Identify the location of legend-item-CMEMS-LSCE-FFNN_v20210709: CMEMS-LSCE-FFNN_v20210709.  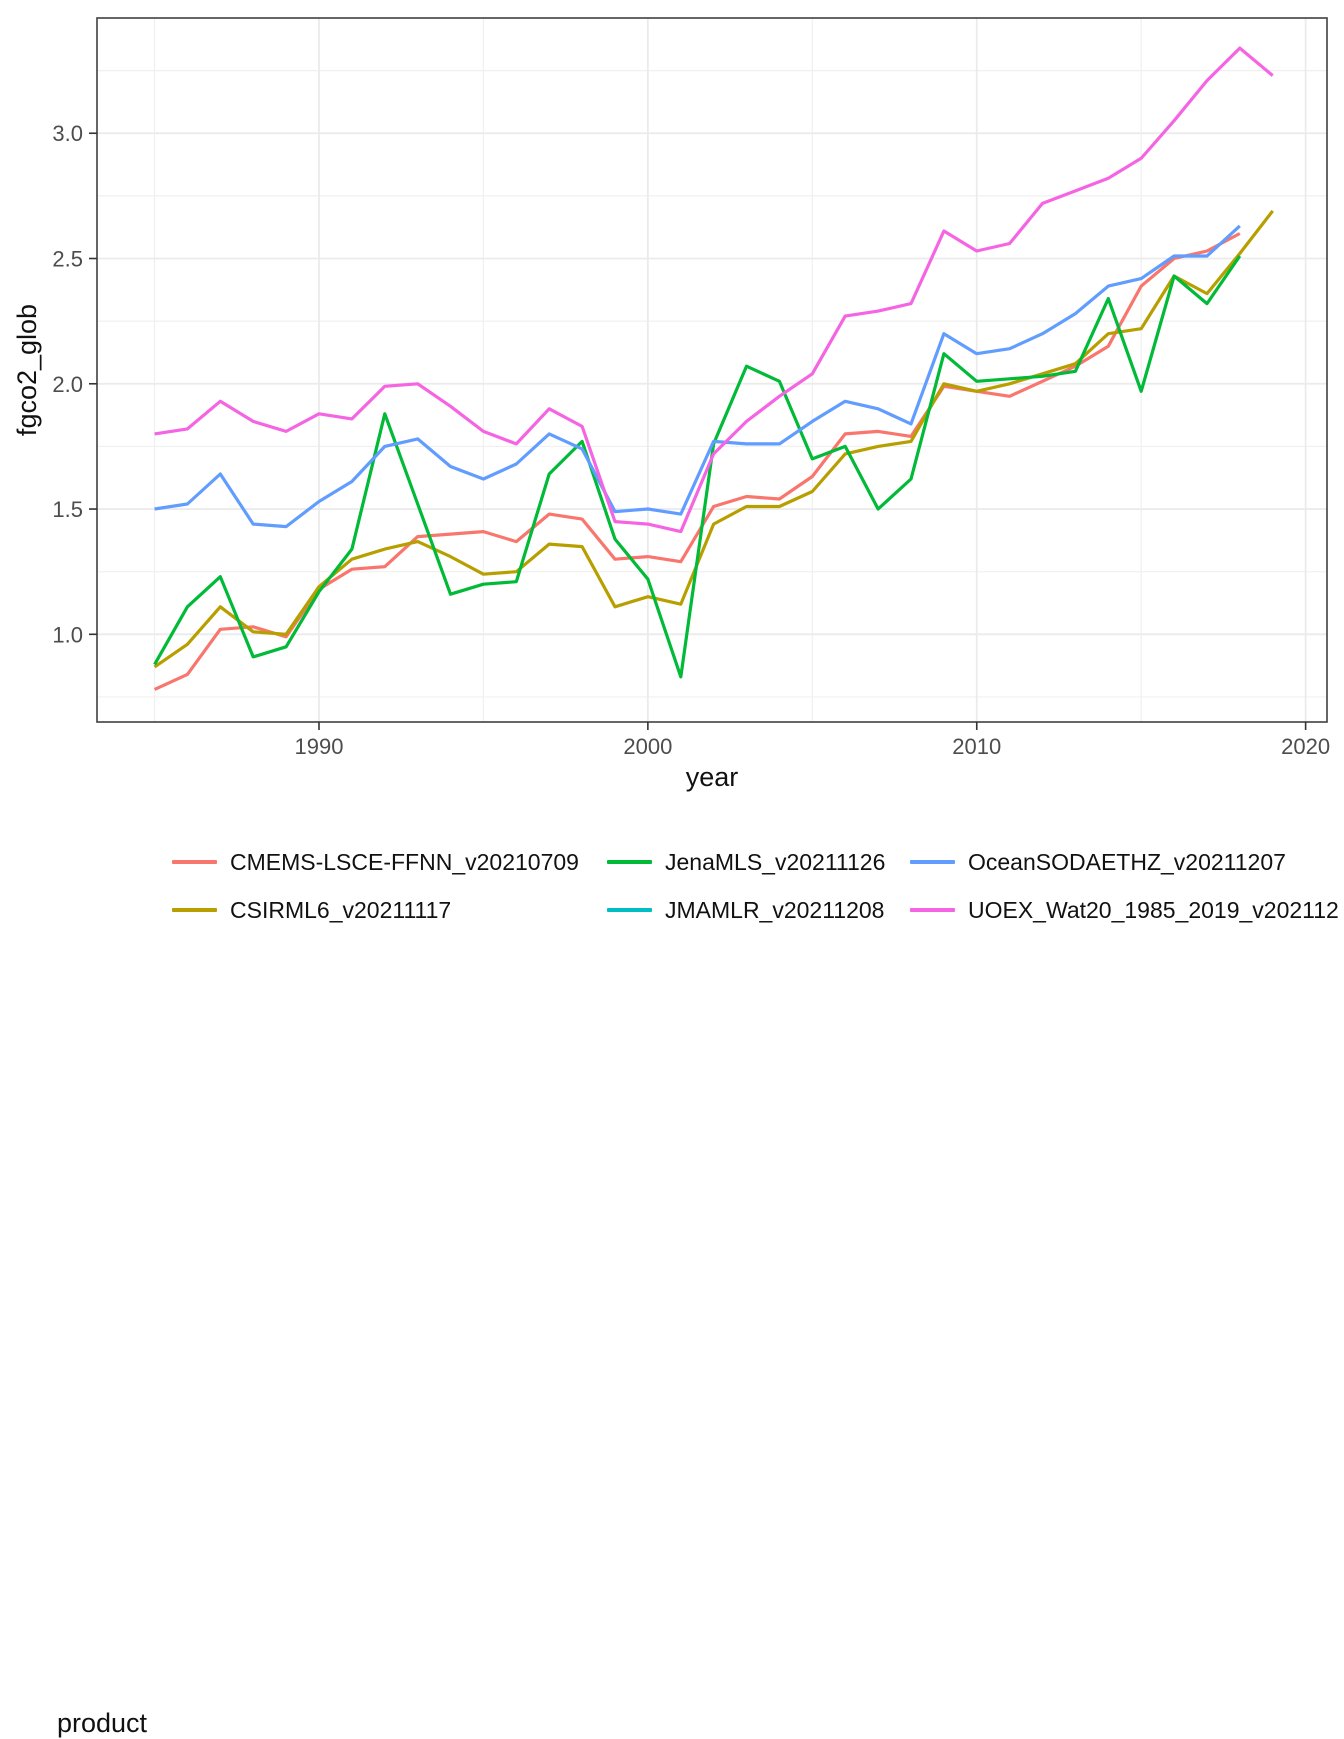
(375, 862).